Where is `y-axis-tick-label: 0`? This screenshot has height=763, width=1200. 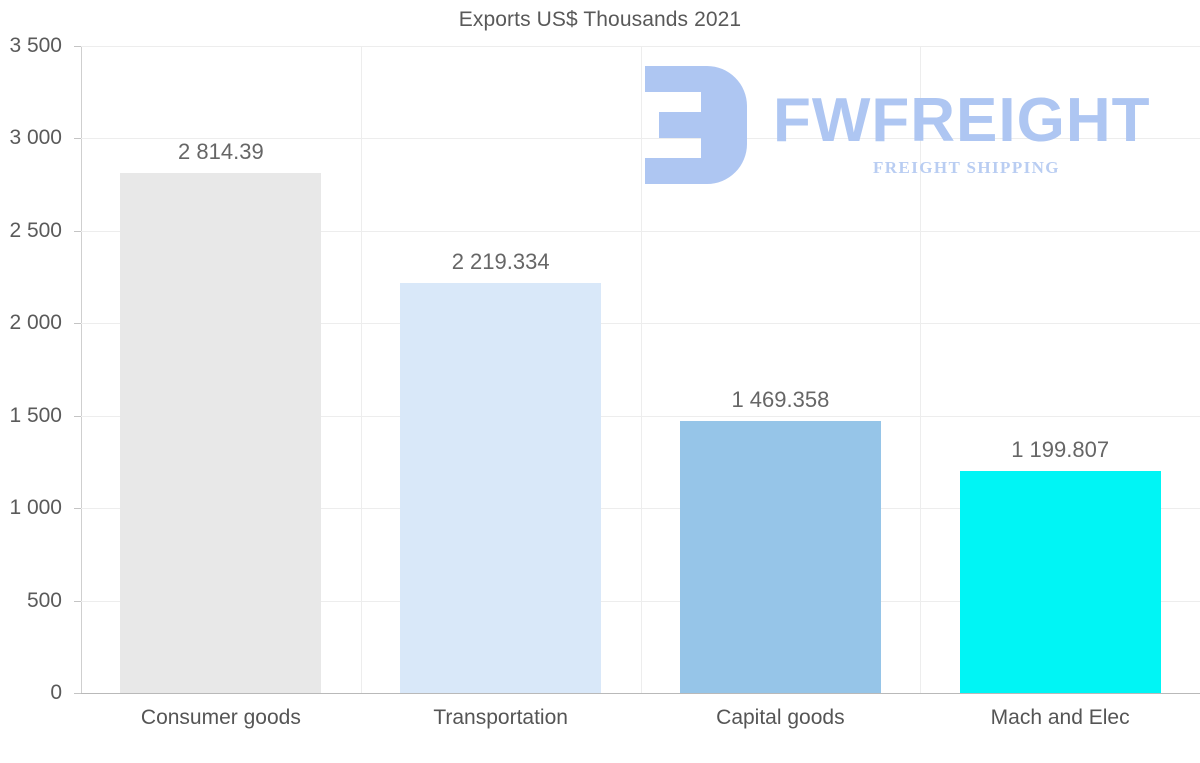
y-axis-tick-label: 0 is located at coordinates (56, 692).